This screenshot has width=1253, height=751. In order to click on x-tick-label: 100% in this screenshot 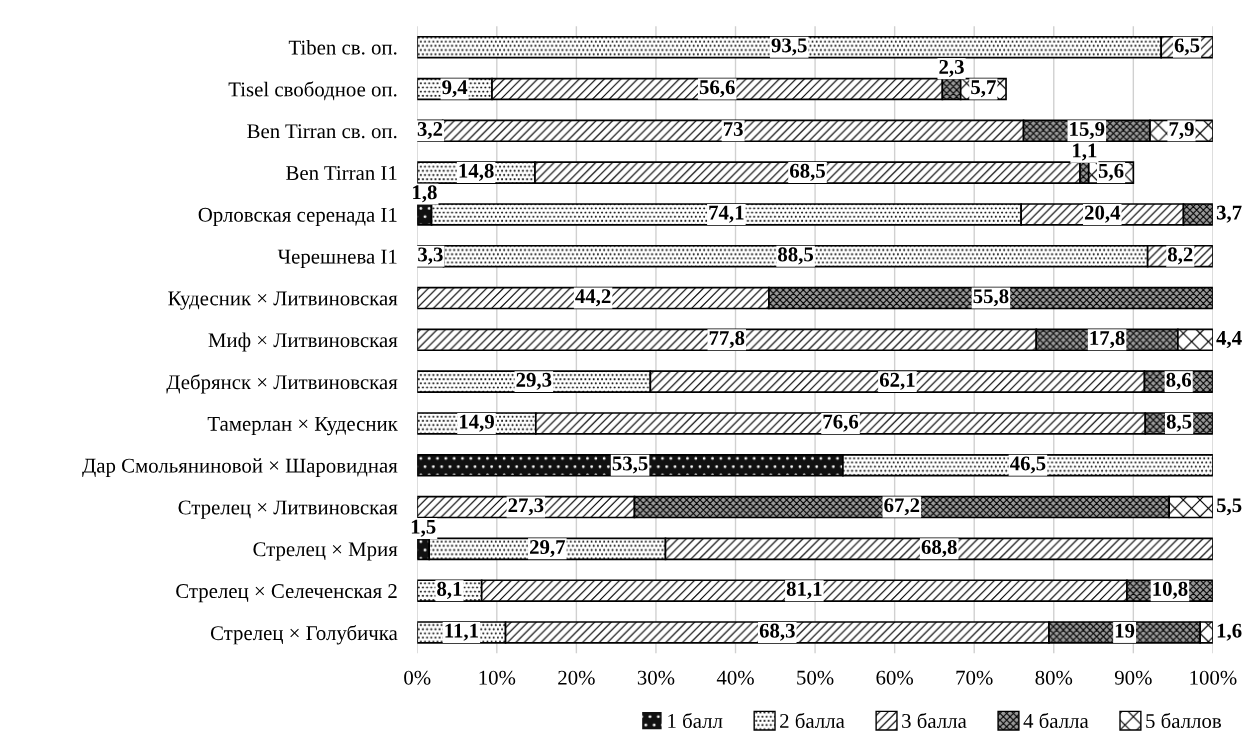, I will do `click(1213, 677)`.